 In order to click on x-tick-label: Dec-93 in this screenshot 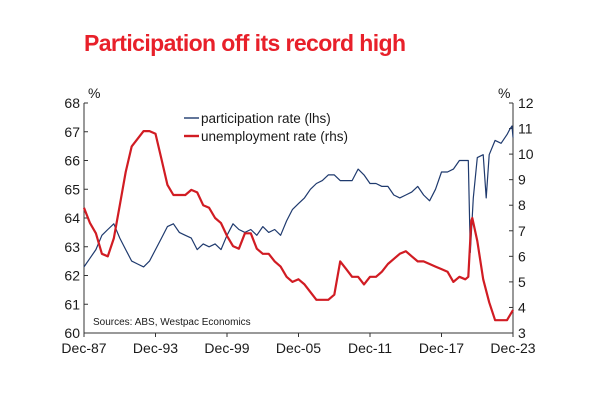, I will do `click(155, 348)`.